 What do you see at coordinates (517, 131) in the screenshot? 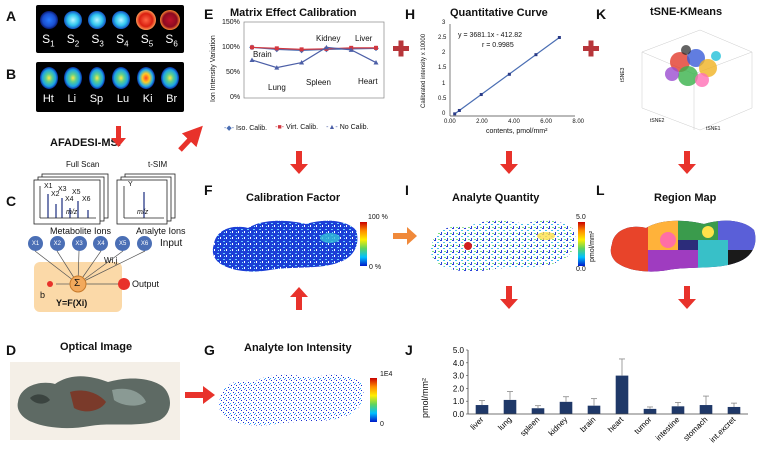
I see `h-xlabel: contents, pmol/mm²` at bounding box center [517, 131].